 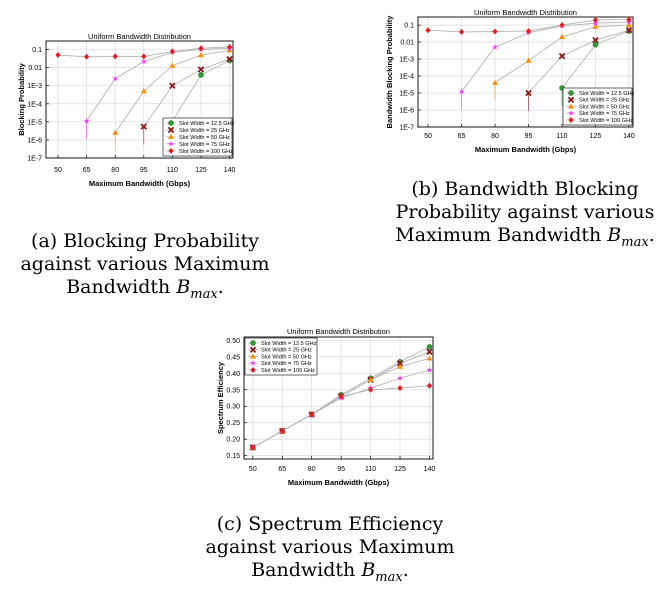 What do you see at coordinates (233, 440) in the screenshot?
I see `y-tick-label: 0.20` at bounding box center [233, 440].